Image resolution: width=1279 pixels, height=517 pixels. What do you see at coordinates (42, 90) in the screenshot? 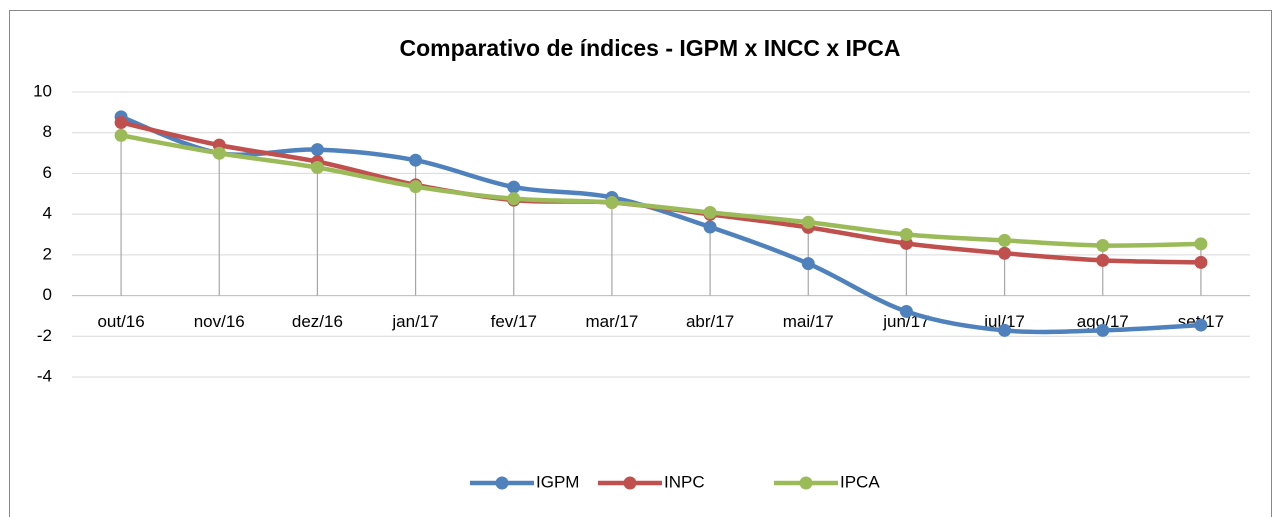
I see `y-tick-label: 10` at bounding box center [42, 90].